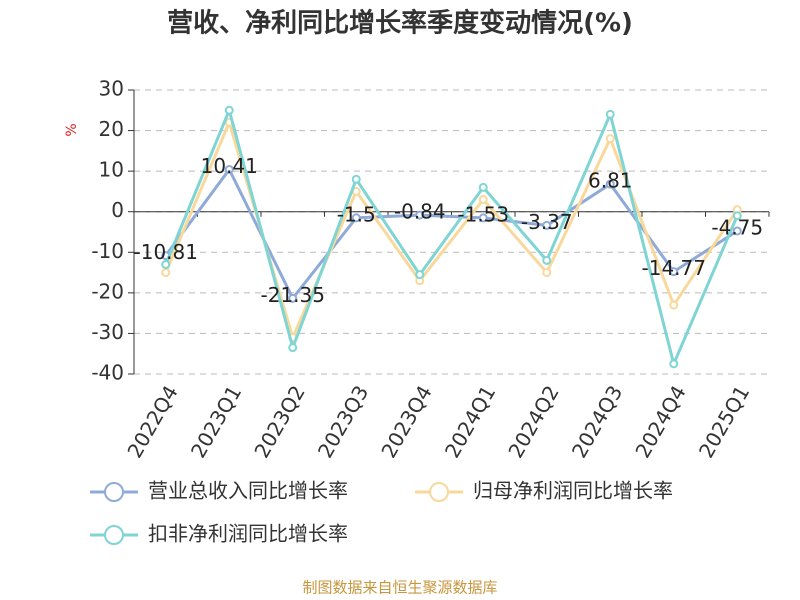 The width and height of the screenshot is (800, 600). What do you see at coordinates (152, 421) in the screenshot?
I see `x-tick-label: 2022Q4` at bounding box center [152, 421].